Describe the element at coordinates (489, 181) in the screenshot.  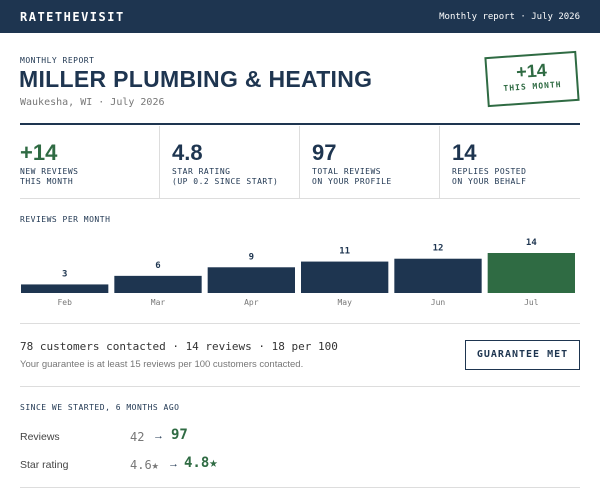
I see `stat-label: ON YOUR BEHALF` at that location.